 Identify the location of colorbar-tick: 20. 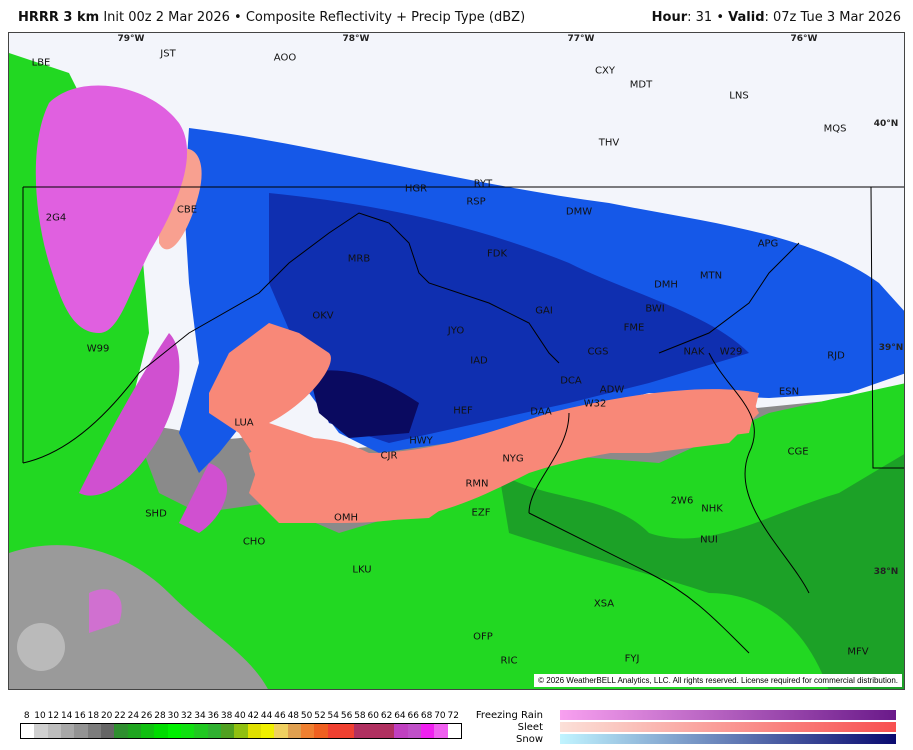
(106, 716).